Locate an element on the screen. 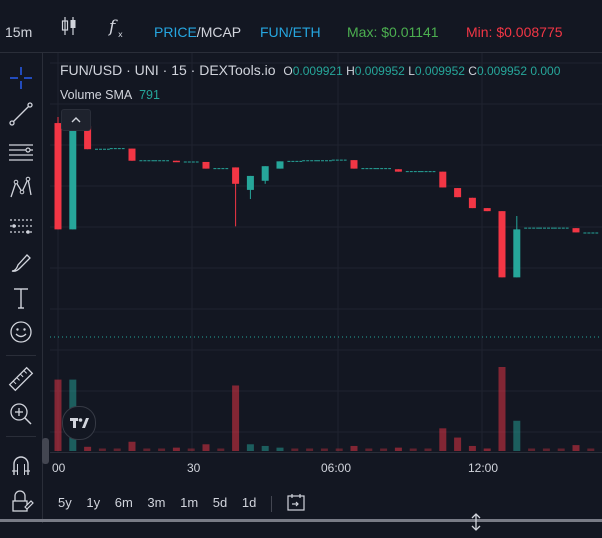  tradingview-logo is located at coordinates (79, 423).